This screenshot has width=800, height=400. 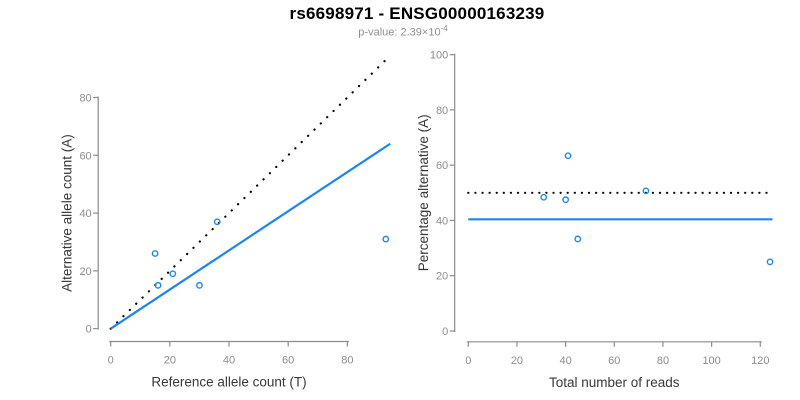 I want to click on x-axis-title: Reference allele count (T), so click(x=228, y=382).